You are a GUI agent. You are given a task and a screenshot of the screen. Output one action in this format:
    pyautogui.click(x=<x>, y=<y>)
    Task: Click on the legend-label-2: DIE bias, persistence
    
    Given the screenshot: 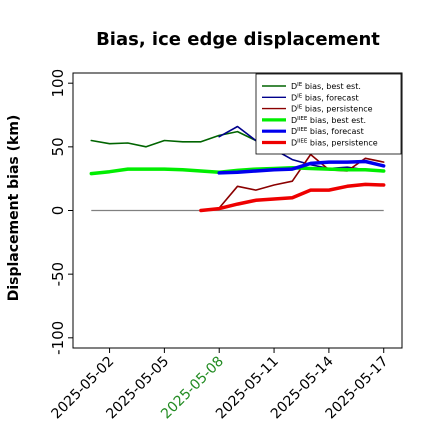 What is the action you would take?
    pyautogui.click(x=332, y=109)
    